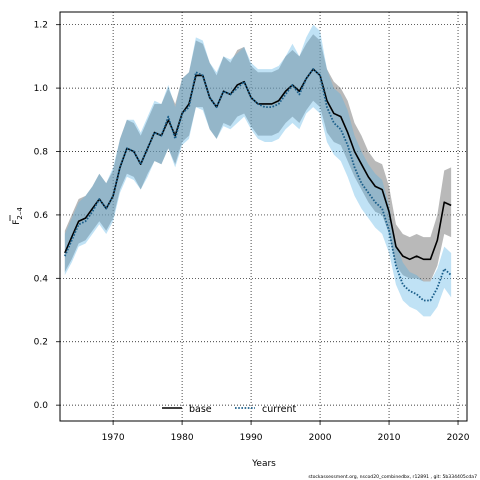  I want to click on y-tick-label: 0.6, so click(41, 216).